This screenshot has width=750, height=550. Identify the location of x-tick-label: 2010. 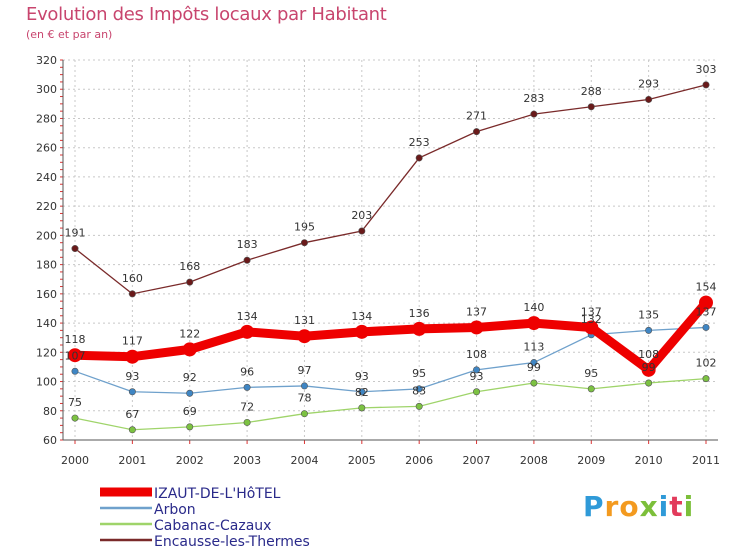
(649, 460).